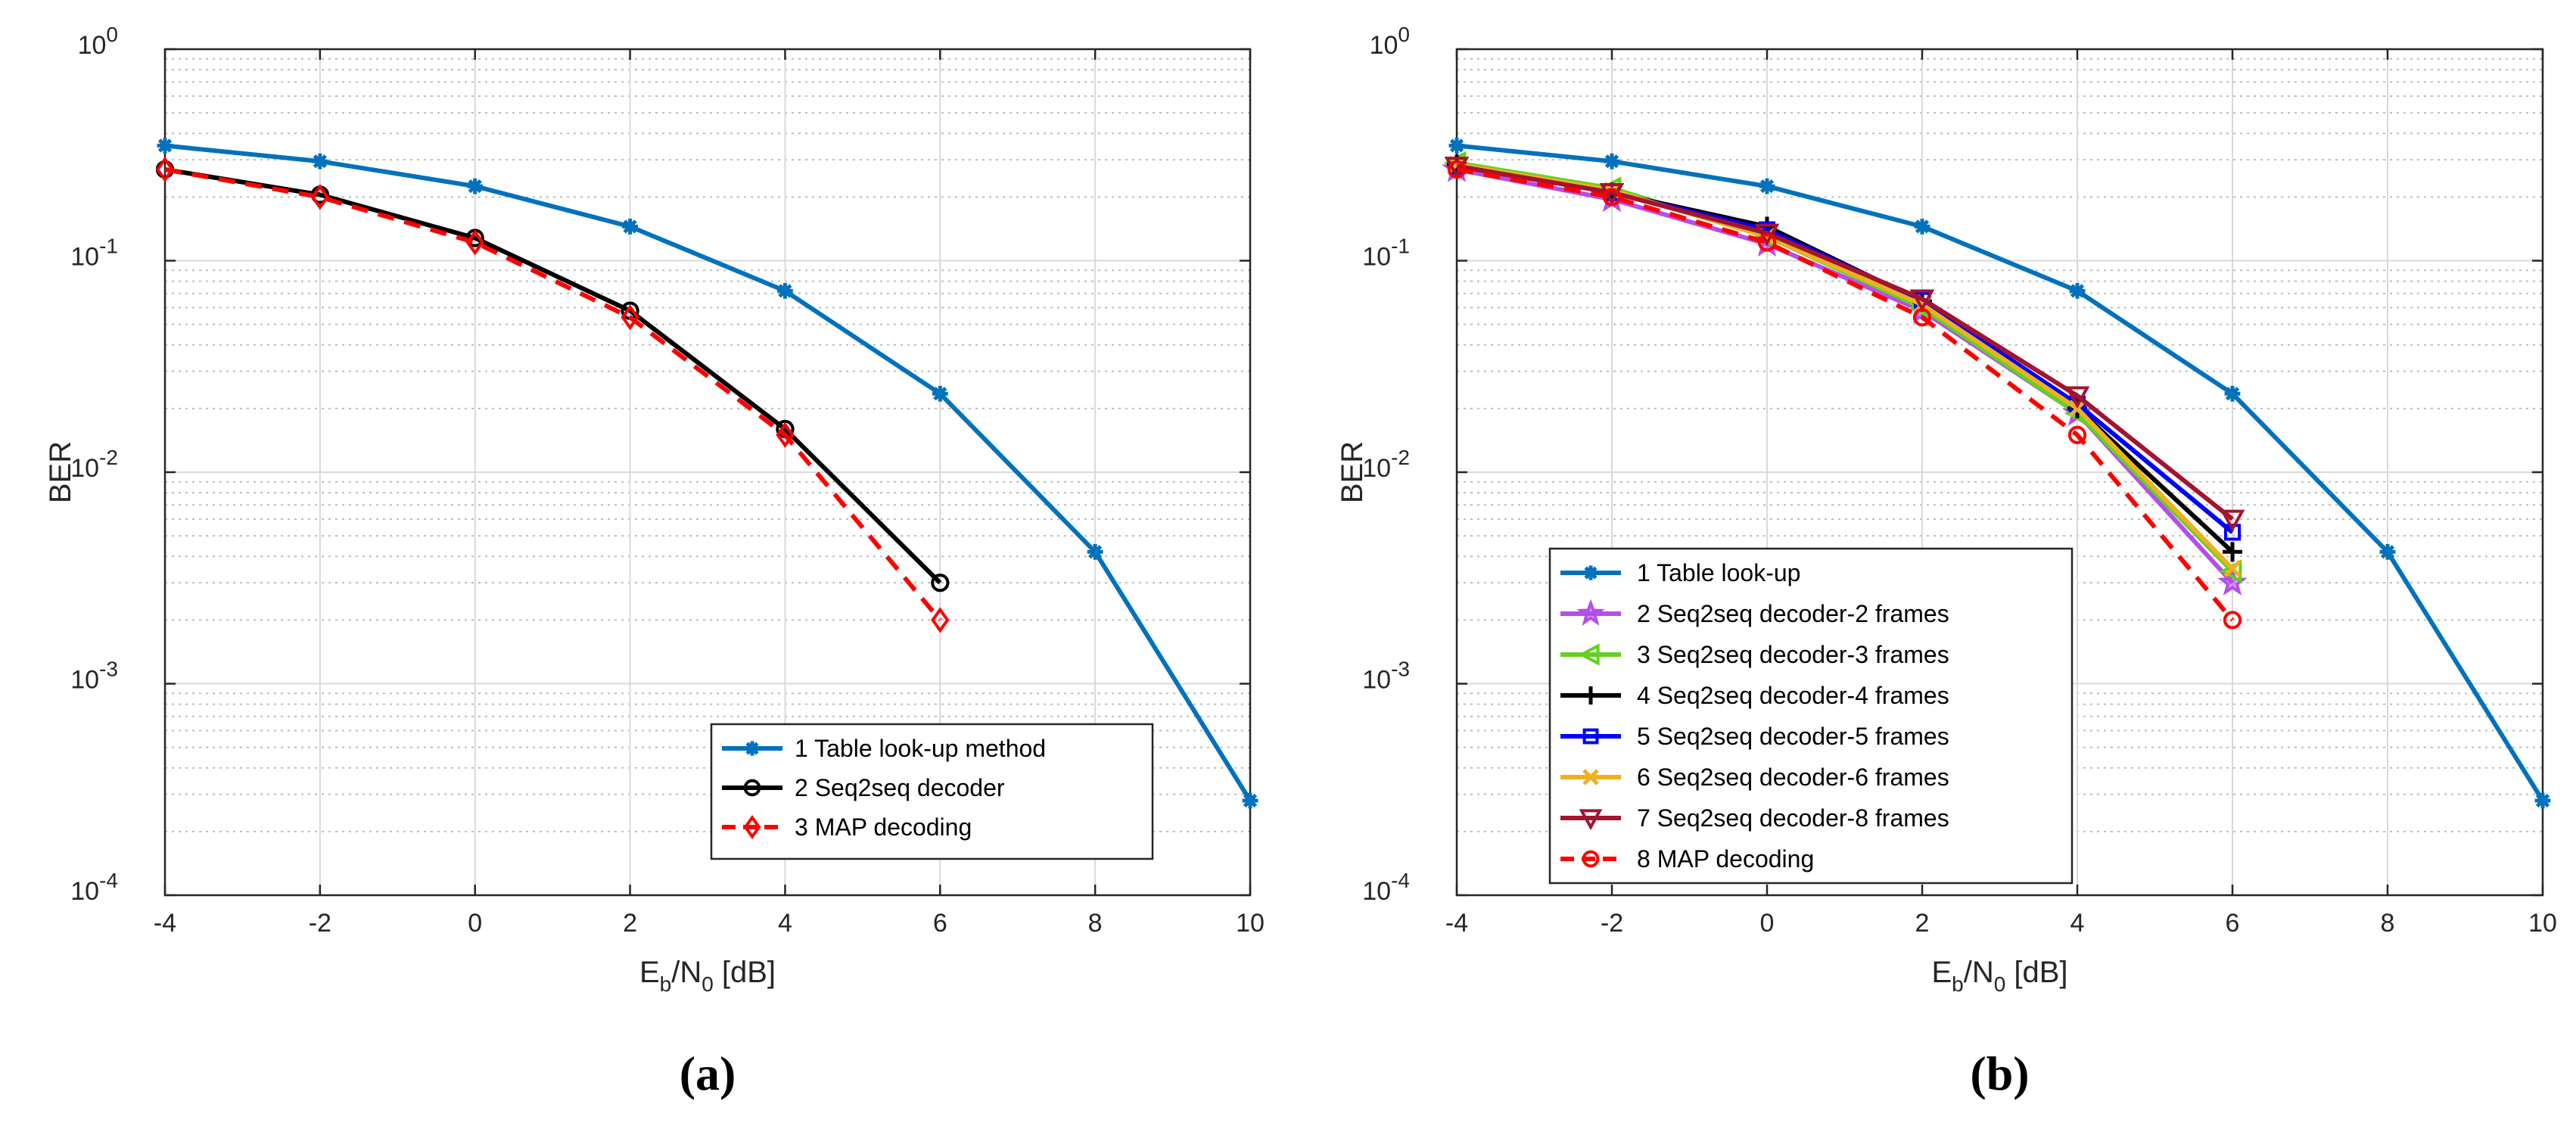  I want to click on y-tick-label: 10⁻², so click(94, 464).